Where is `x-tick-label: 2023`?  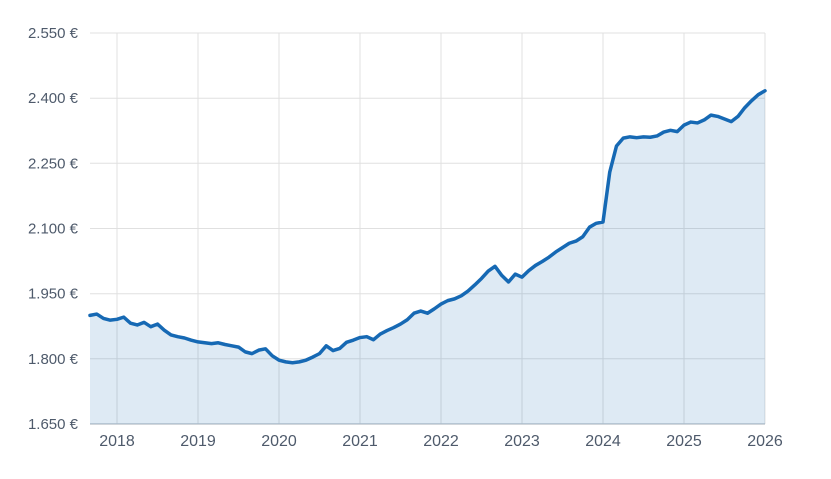
x-tick-label: 2023 is located at coordinates (522, 441).